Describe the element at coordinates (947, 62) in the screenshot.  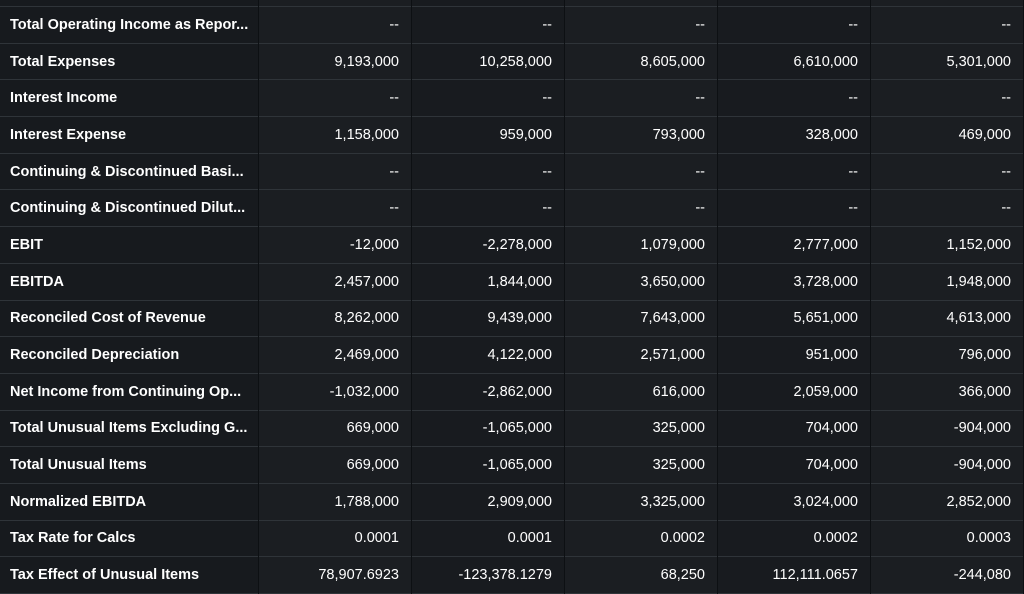
I see `table-cell: 5,301,000` at that location.